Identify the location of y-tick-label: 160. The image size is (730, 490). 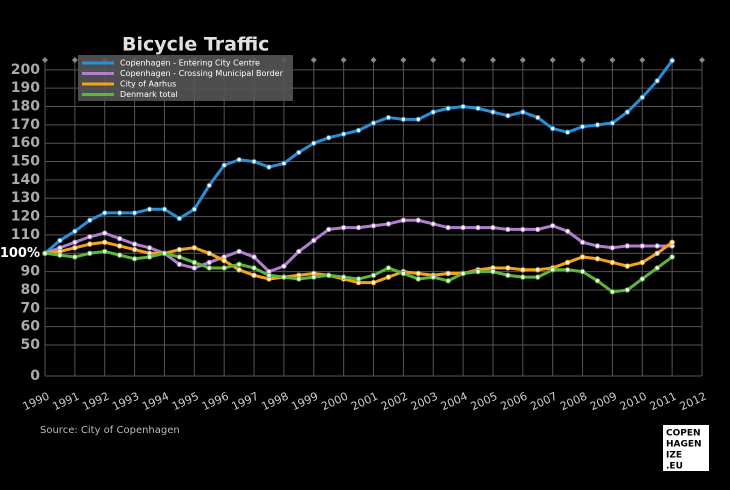
(25, 143).